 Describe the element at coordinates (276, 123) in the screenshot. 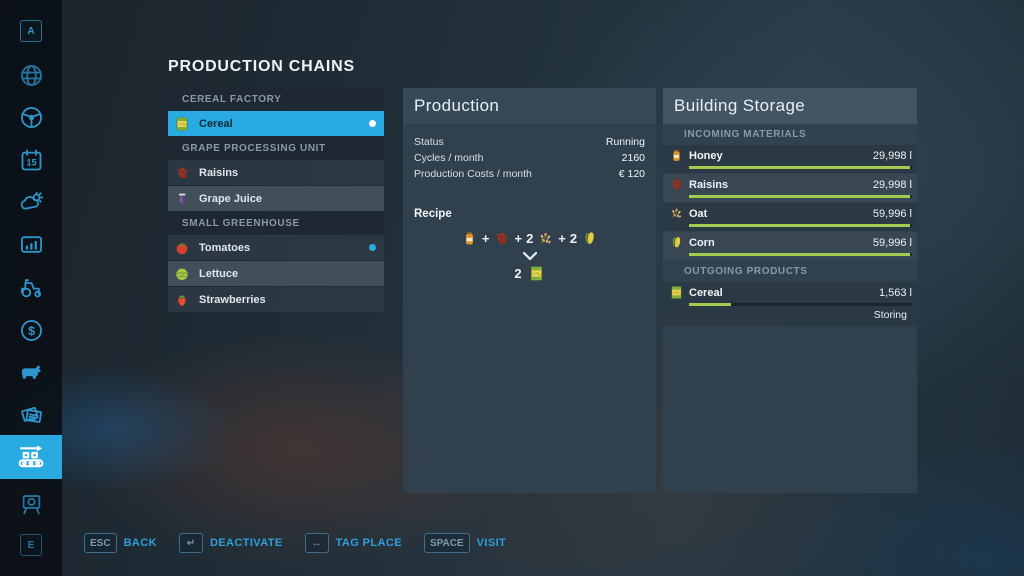

I see `chain-item-cereal: Cereal` at that location.